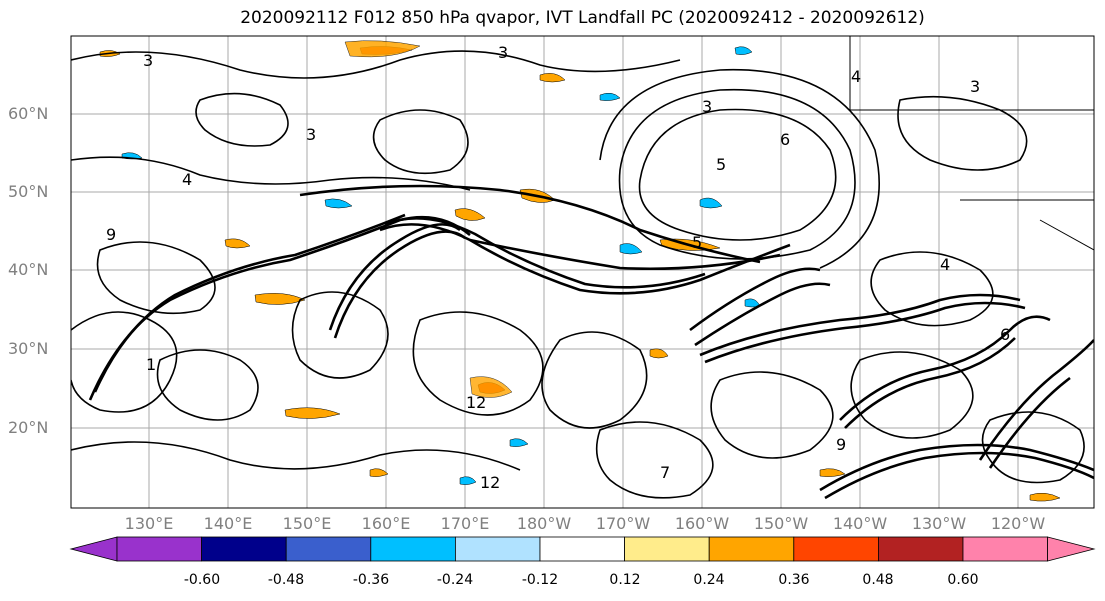  What do you see at coordinates (709, 580) in the screenshot?
I see `colorbar-tick-label: 0.24` at bounding box center [709, 580].